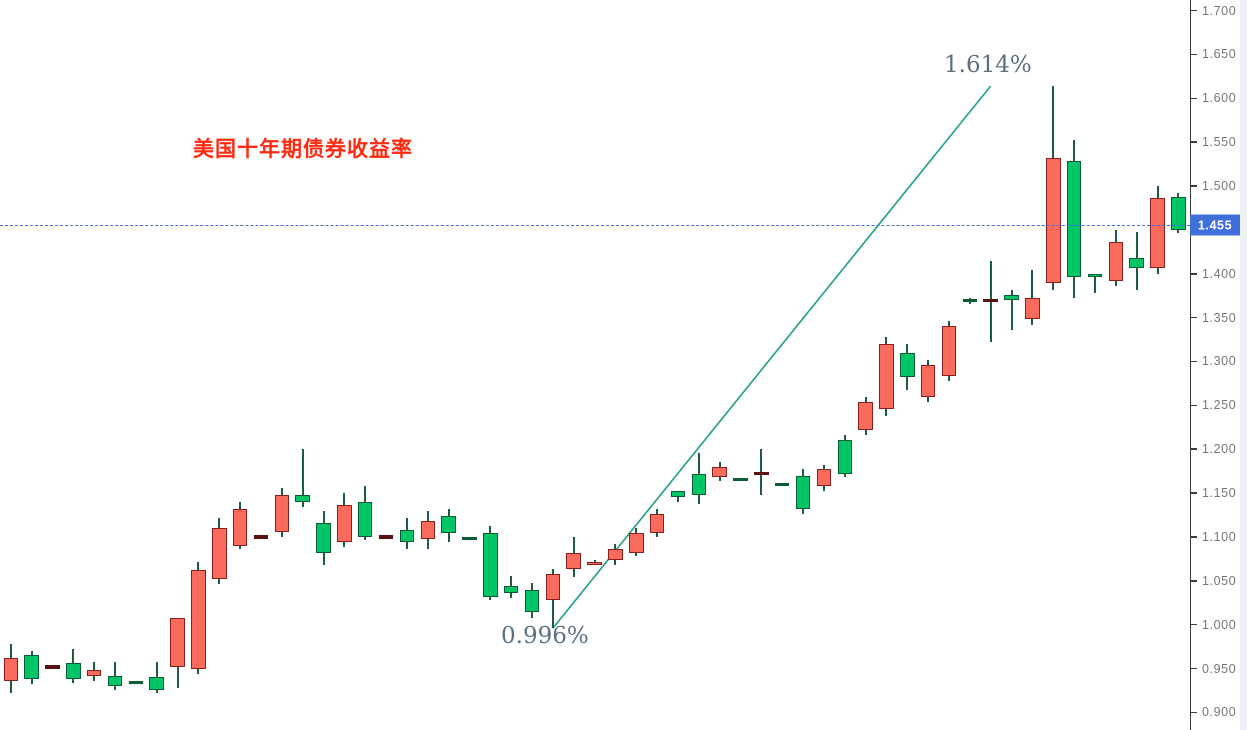  I want to click on axis-tick-label: 1.050, so click(1219, 580).